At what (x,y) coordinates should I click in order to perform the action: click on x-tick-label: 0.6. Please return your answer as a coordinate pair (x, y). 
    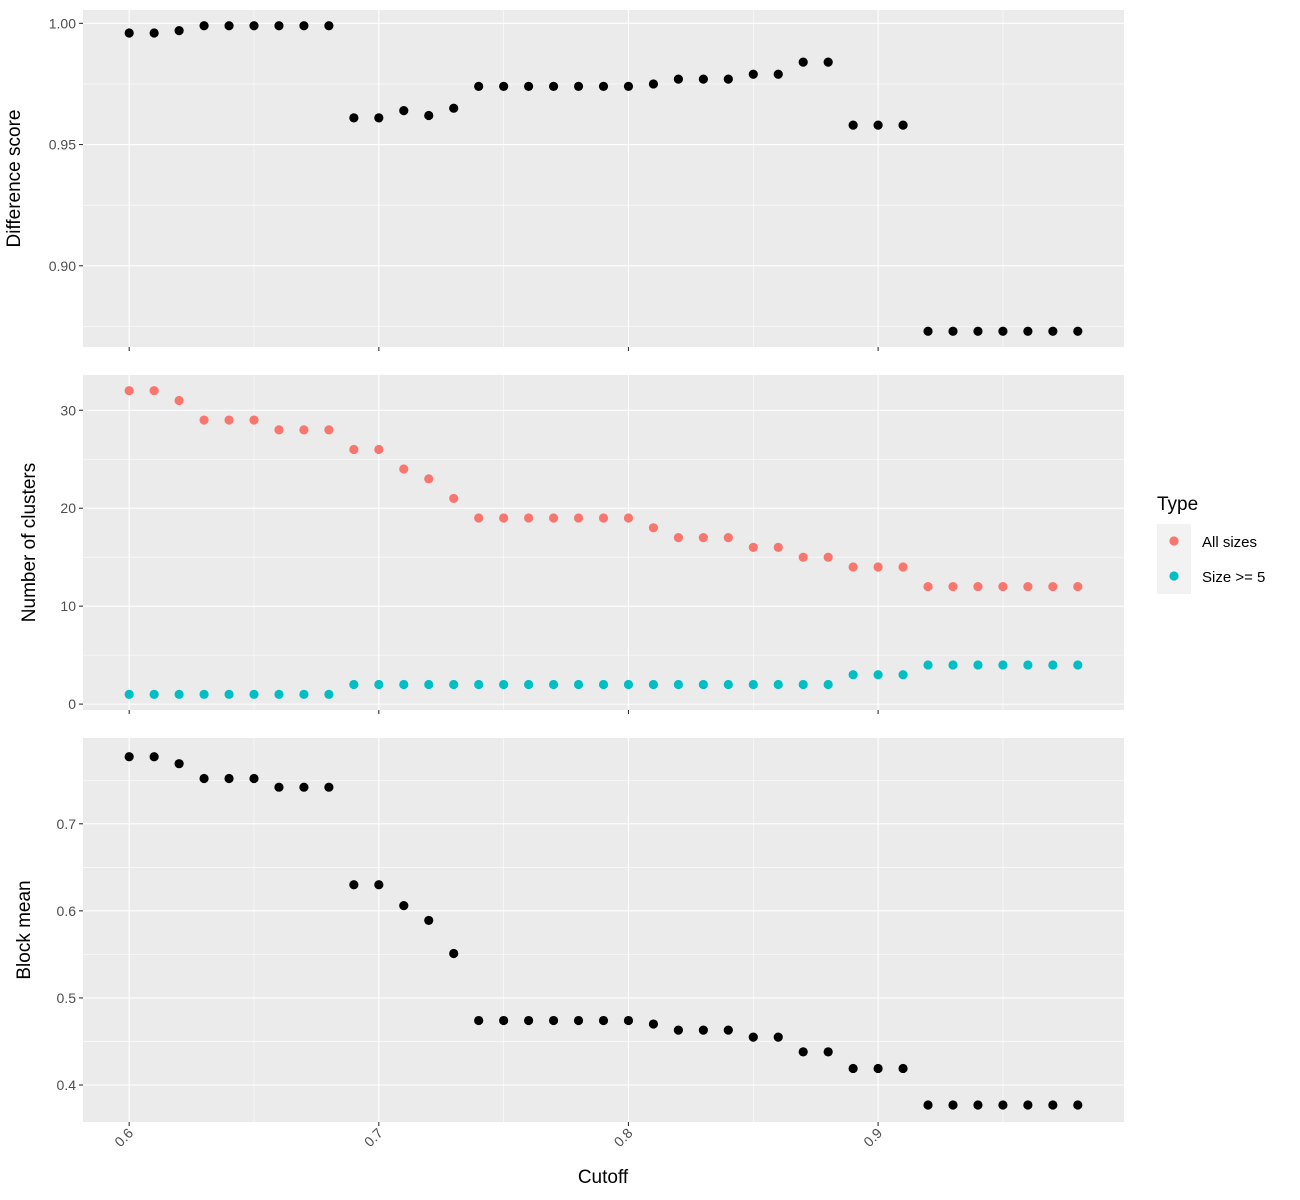
    Looking at the image, I should click on (123, 1137).